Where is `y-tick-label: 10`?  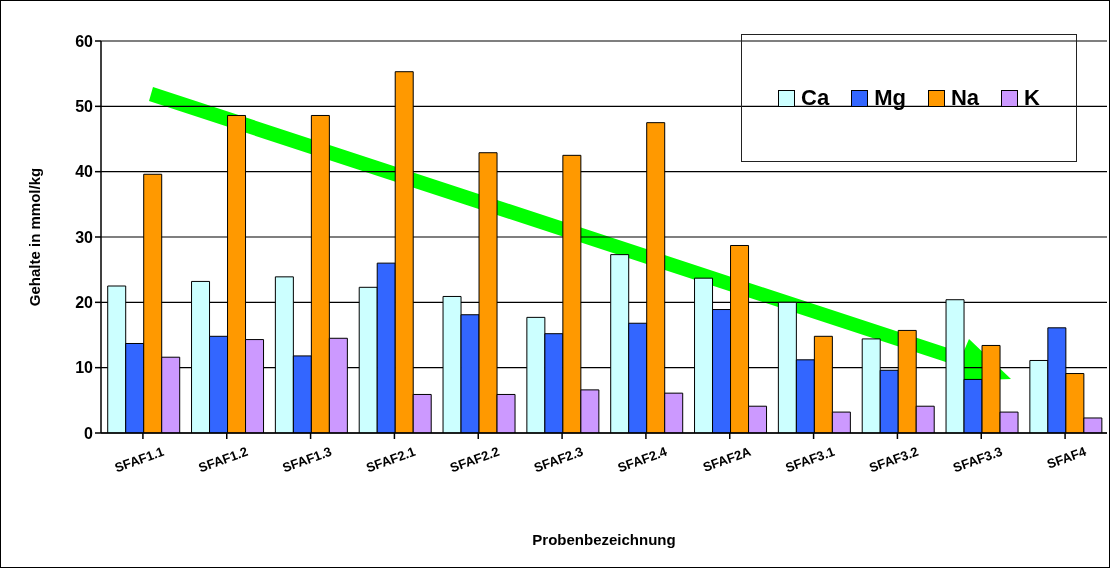 y-tick-label: 10 is located at coordinates (84, 368).